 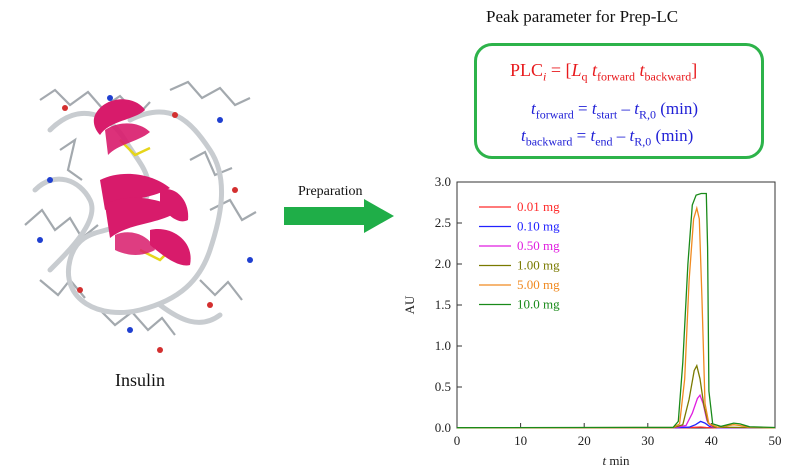 What do you see at coordinates (339, 216) in the screenshot?
I see `preparation-arrow` at bounding box center [339, 216].